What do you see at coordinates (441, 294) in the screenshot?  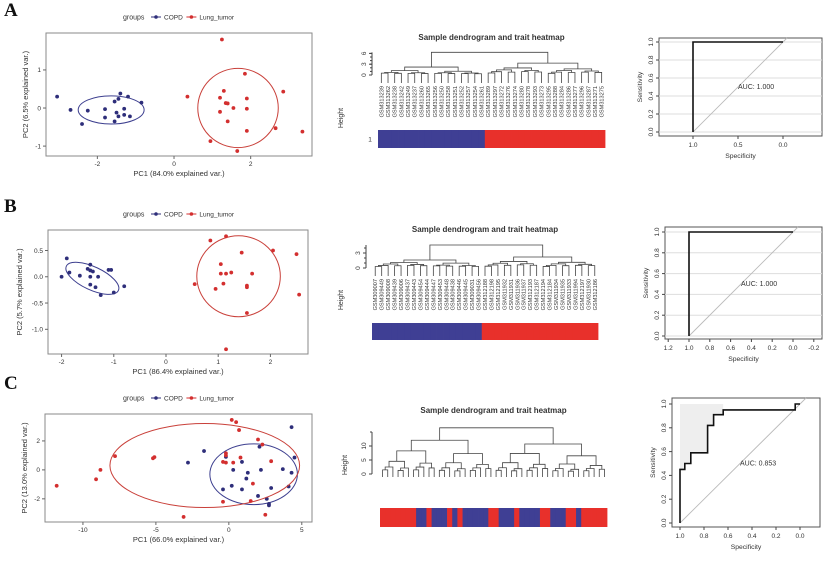 I see `sample-label: GSM309453` at bounding box center [441, 294].